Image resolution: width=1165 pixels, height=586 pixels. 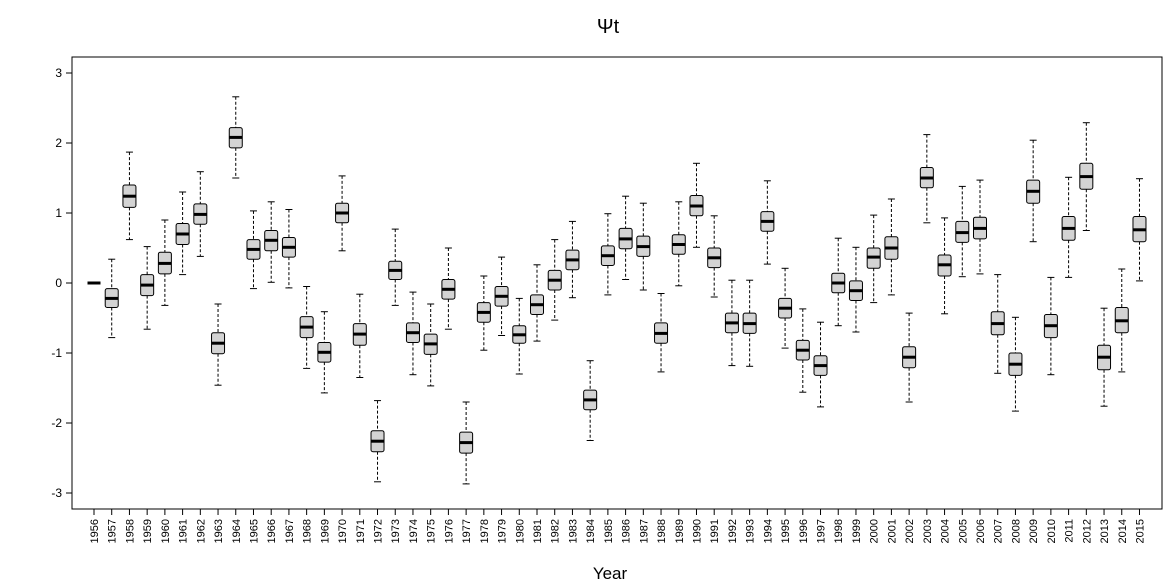 What do you see at coordinates (963, 531) in the screenshot?
I see `x-tick-label: 2005` at bounding box center [963, 531].